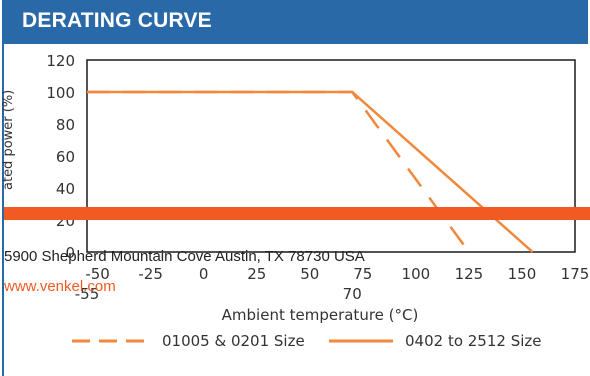 Image resolution: width=590 pixels, height=376 pixels. Describe the element at coordinates (416, 274) in the screenshot. I see `x-tick-label: 100` at that location.